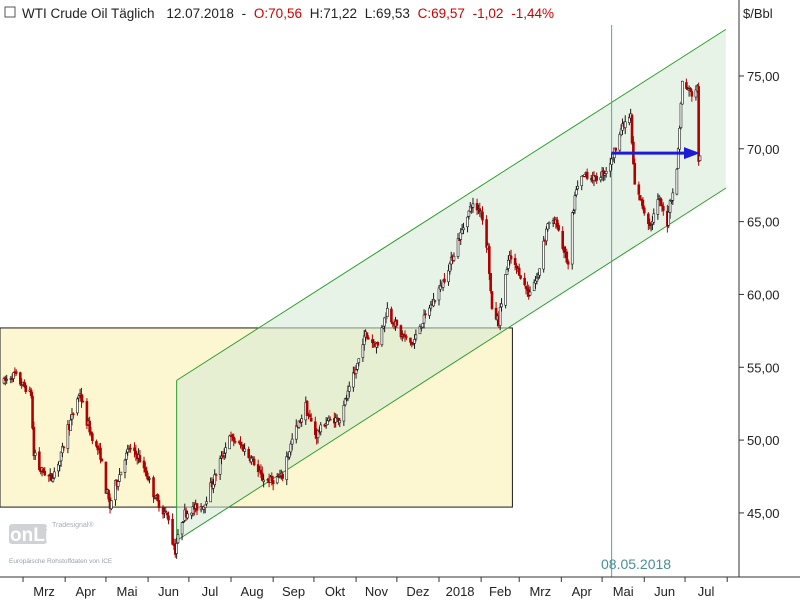 Image resolution: width=800 pixels, height=600 pixels. I want to click on y-tick-label: 50,00, so click(763, 440).